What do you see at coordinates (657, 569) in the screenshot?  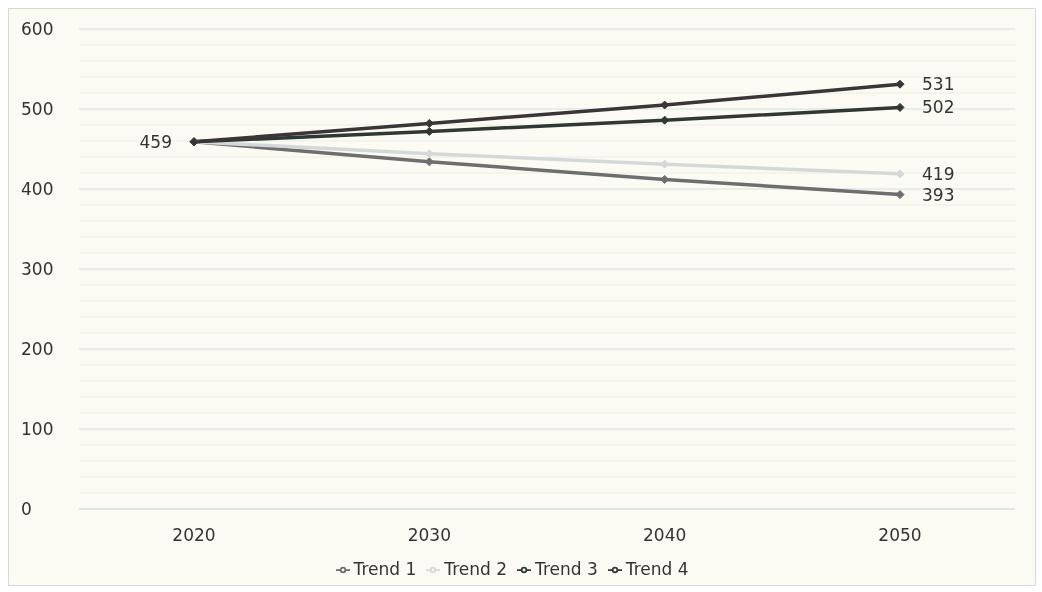 I see `legend-label: Trend 4` at bounding box center [657, 569].